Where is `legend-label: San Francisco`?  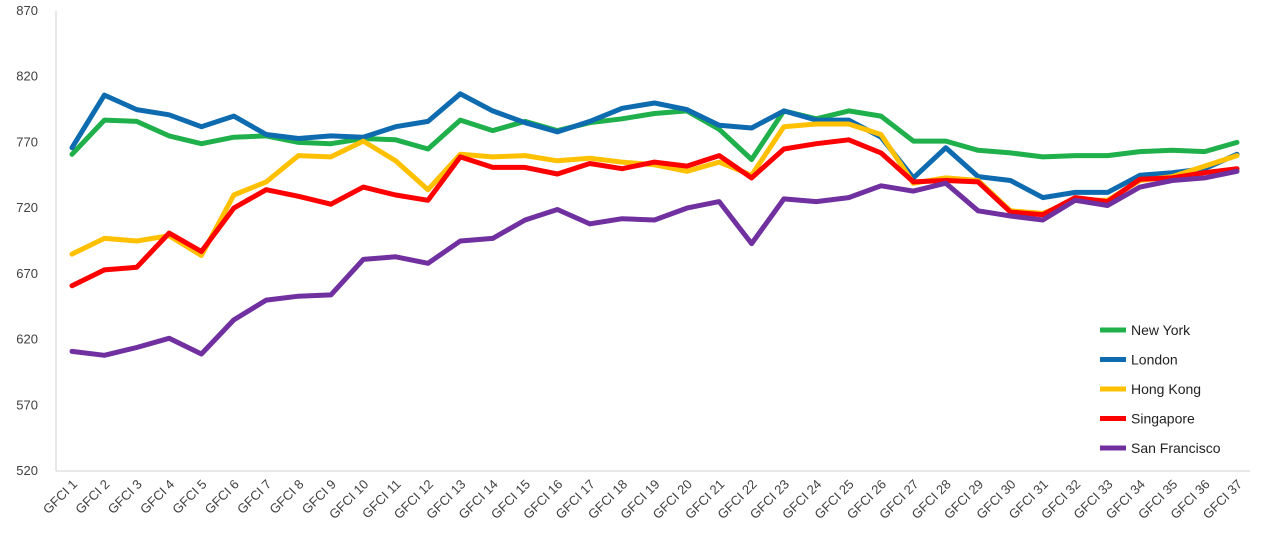
legend-label: San Francisco is located at coordinates (1176, 448).